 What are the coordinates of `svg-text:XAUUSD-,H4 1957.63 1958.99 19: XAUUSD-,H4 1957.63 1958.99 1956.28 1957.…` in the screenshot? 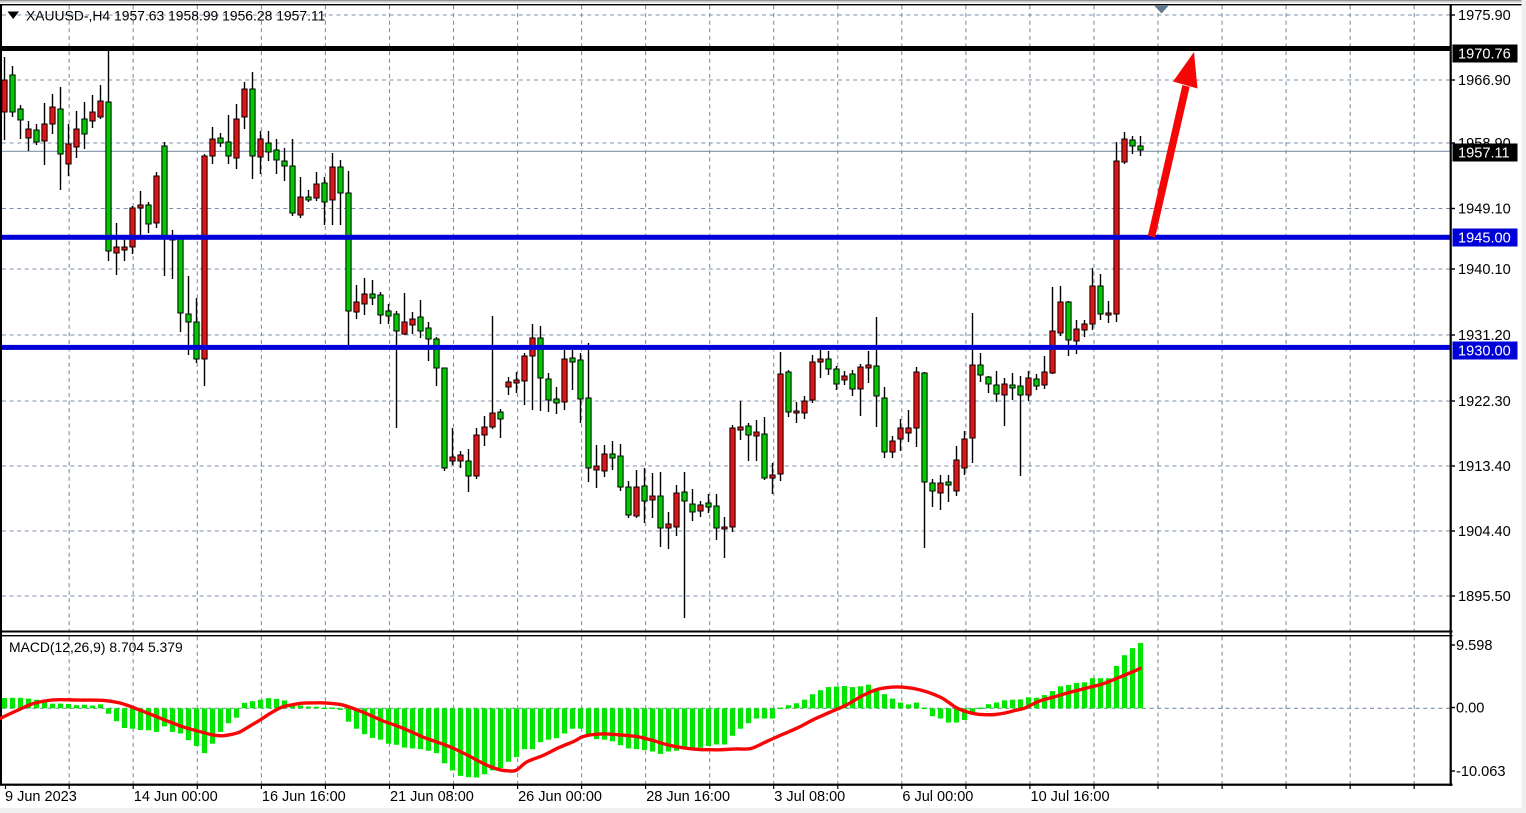 It's located at (176, 16).